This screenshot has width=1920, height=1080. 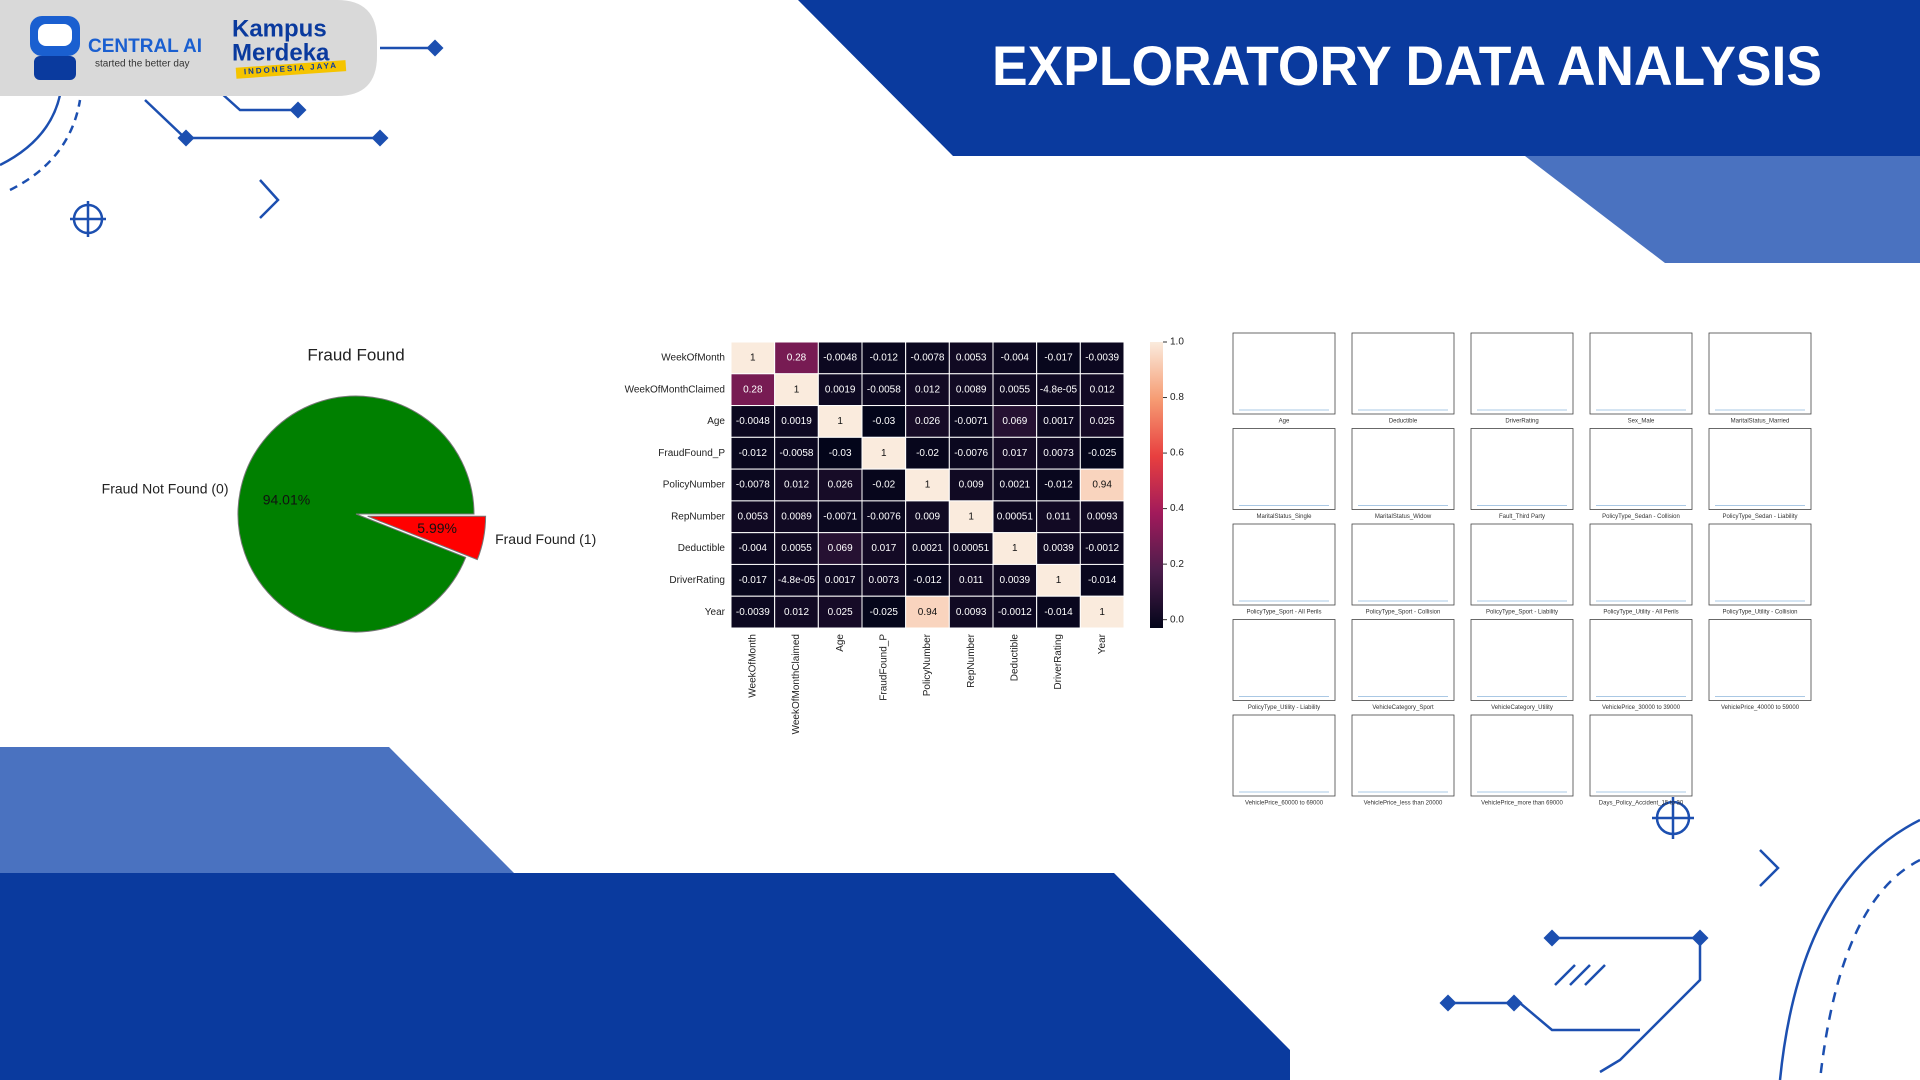 I want to click on distribution-title: VehiclePrice_less than 20000, so click(x=1403, y=804).